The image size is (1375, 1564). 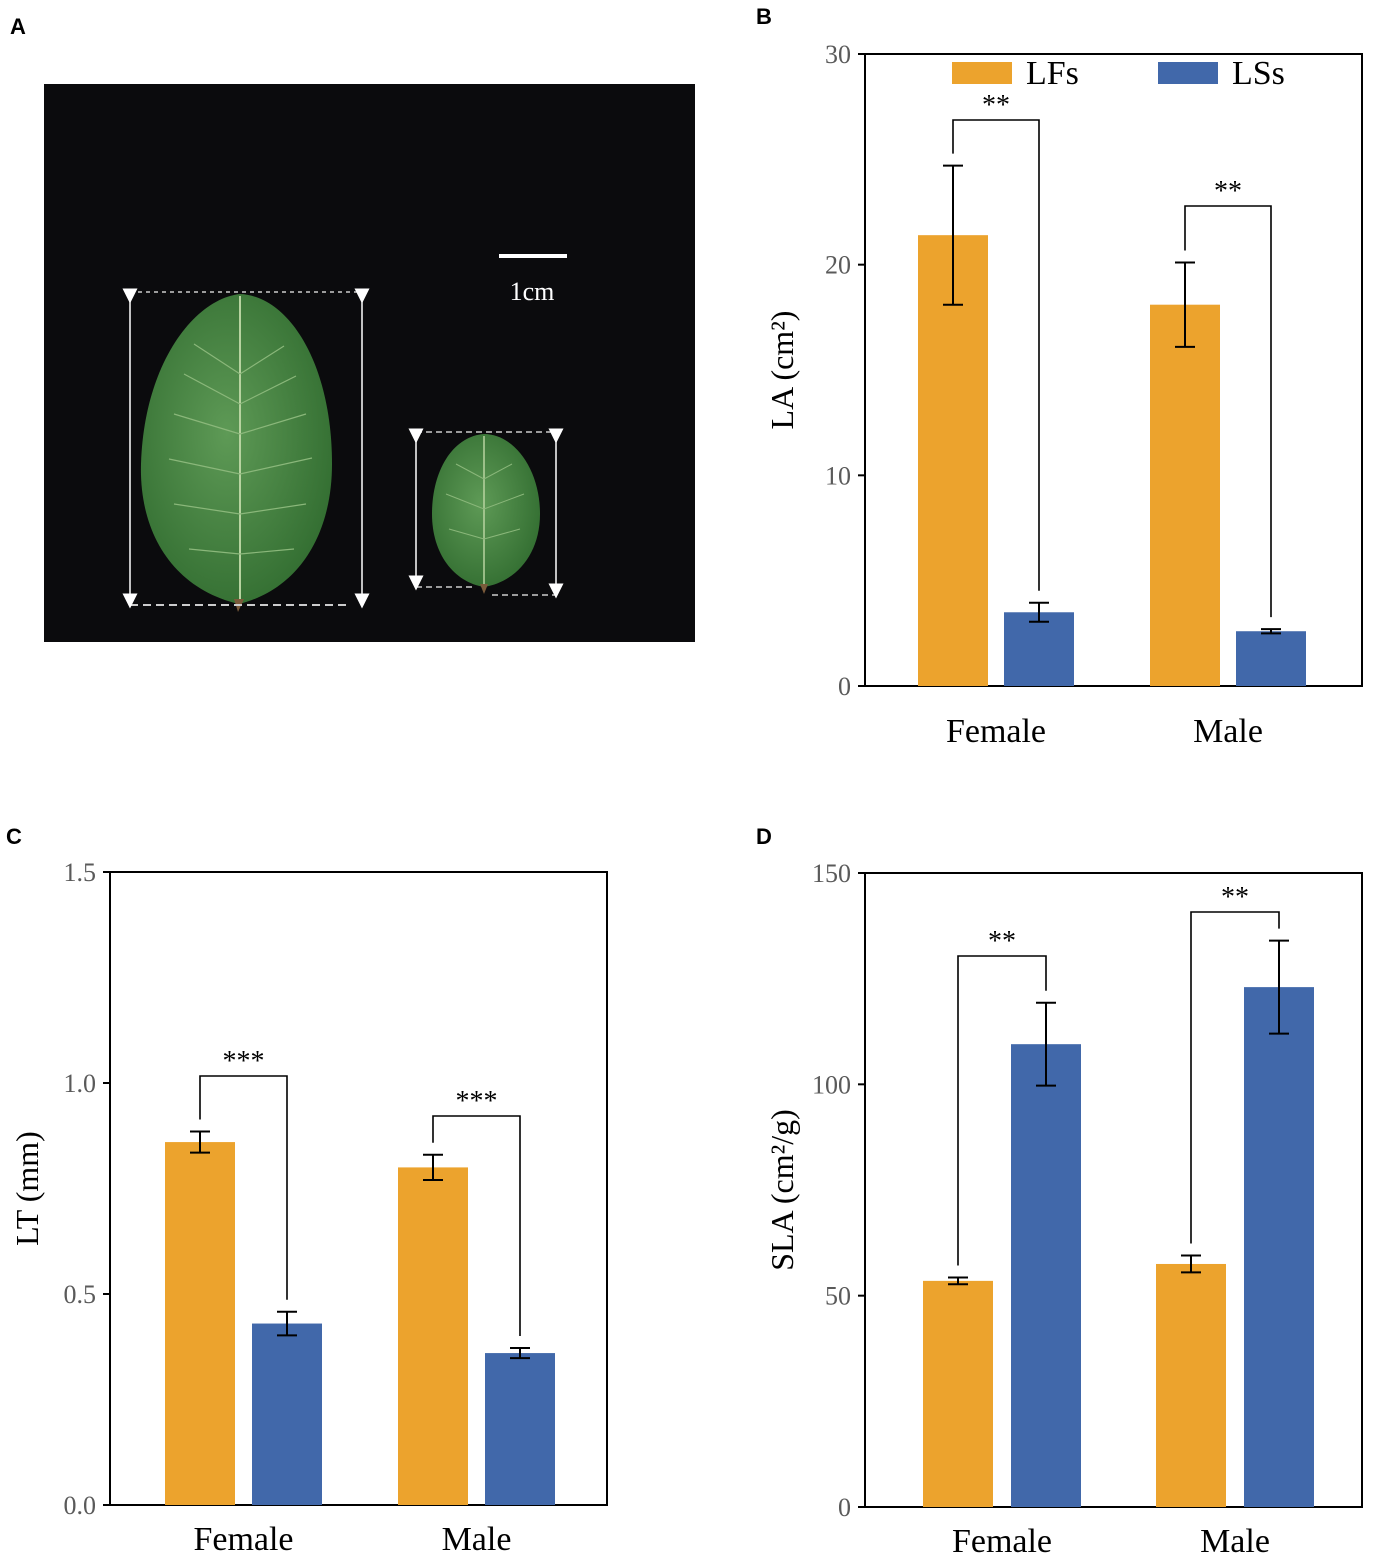 What do you see at coordinates (80, 1083) in the screenshot?
I see `chart-c-ytick-label: 1.0` at bounding box center [80, 1083].